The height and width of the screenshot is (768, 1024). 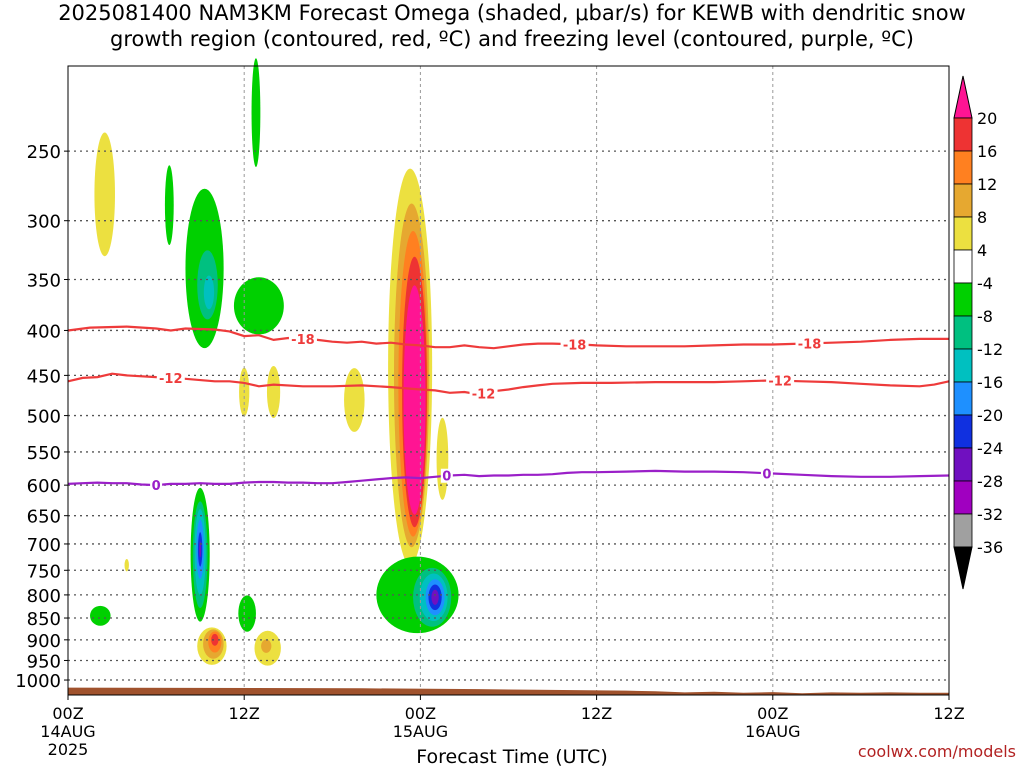 I want to click on y-tick-label: 250, so click(x=44, y=152).